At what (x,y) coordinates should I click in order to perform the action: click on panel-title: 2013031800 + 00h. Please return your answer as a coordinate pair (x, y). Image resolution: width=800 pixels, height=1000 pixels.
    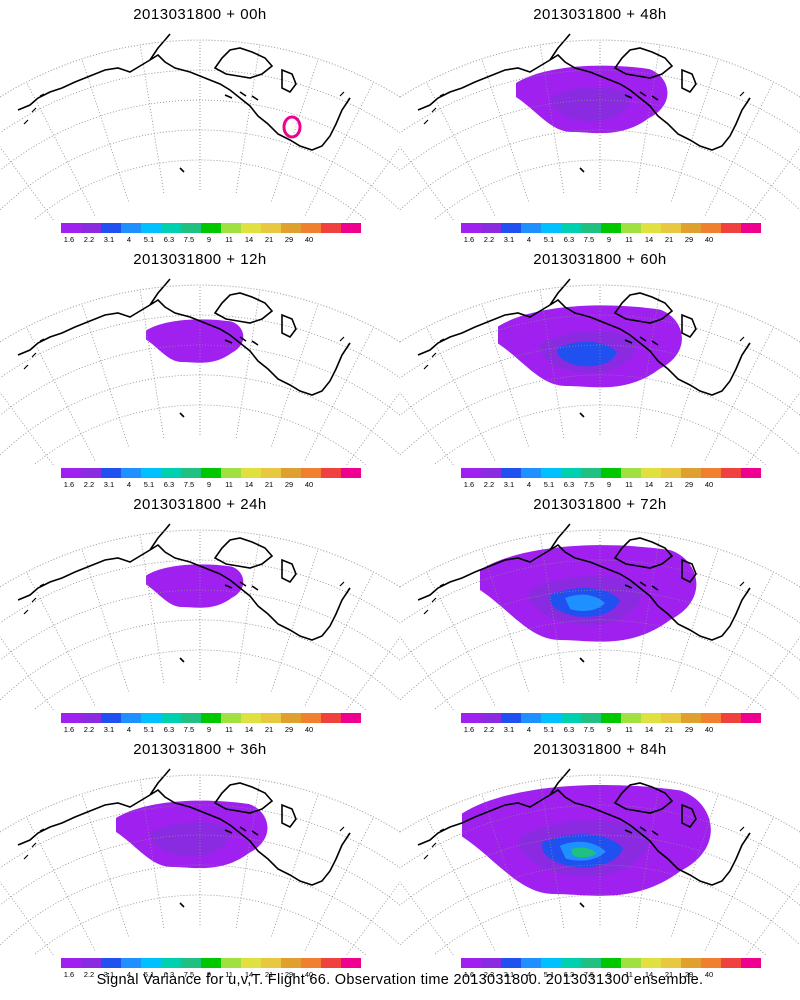
    Looking at the image, I should click on (200, 14).